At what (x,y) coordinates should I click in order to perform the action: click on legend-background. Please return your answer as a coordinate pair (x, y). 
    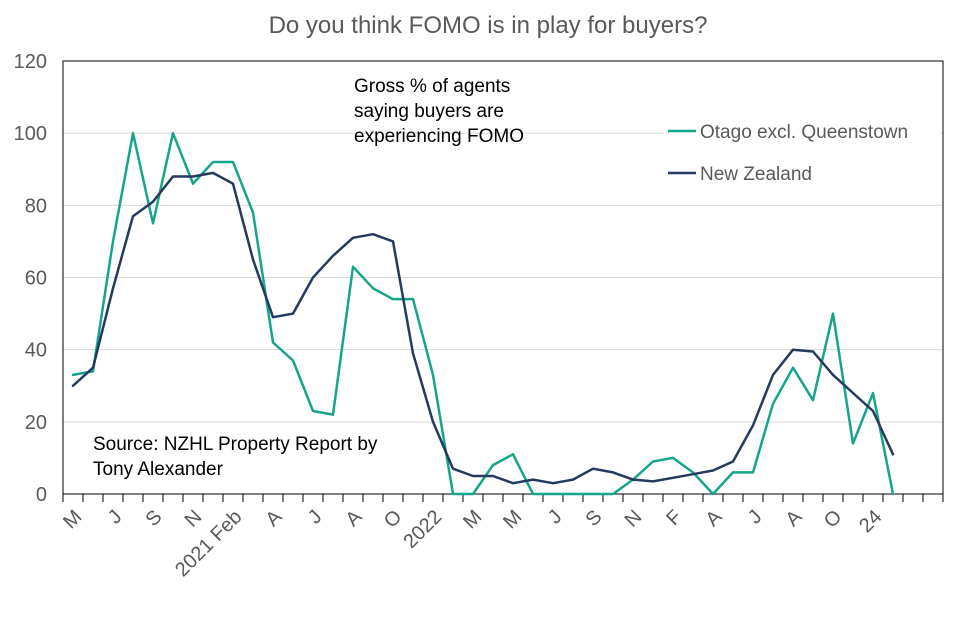
    Looking at the image, I should click on (802, 152).